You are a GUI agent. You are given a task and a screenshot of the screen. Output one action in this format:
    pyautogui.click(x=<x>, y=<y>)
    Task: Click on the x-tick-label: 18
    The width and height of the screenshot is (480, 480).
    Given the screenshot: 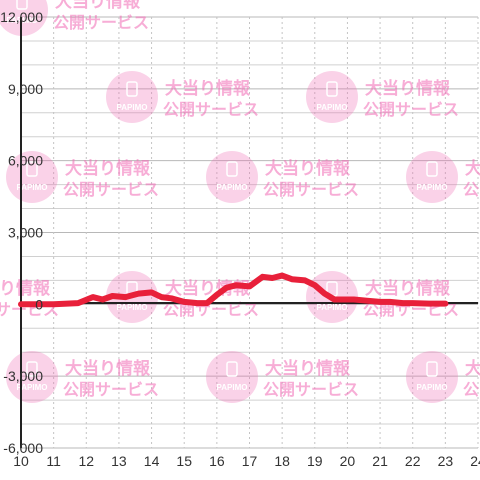 What is the action you would take?
    pyautogui.click(x=282, y=461)
    